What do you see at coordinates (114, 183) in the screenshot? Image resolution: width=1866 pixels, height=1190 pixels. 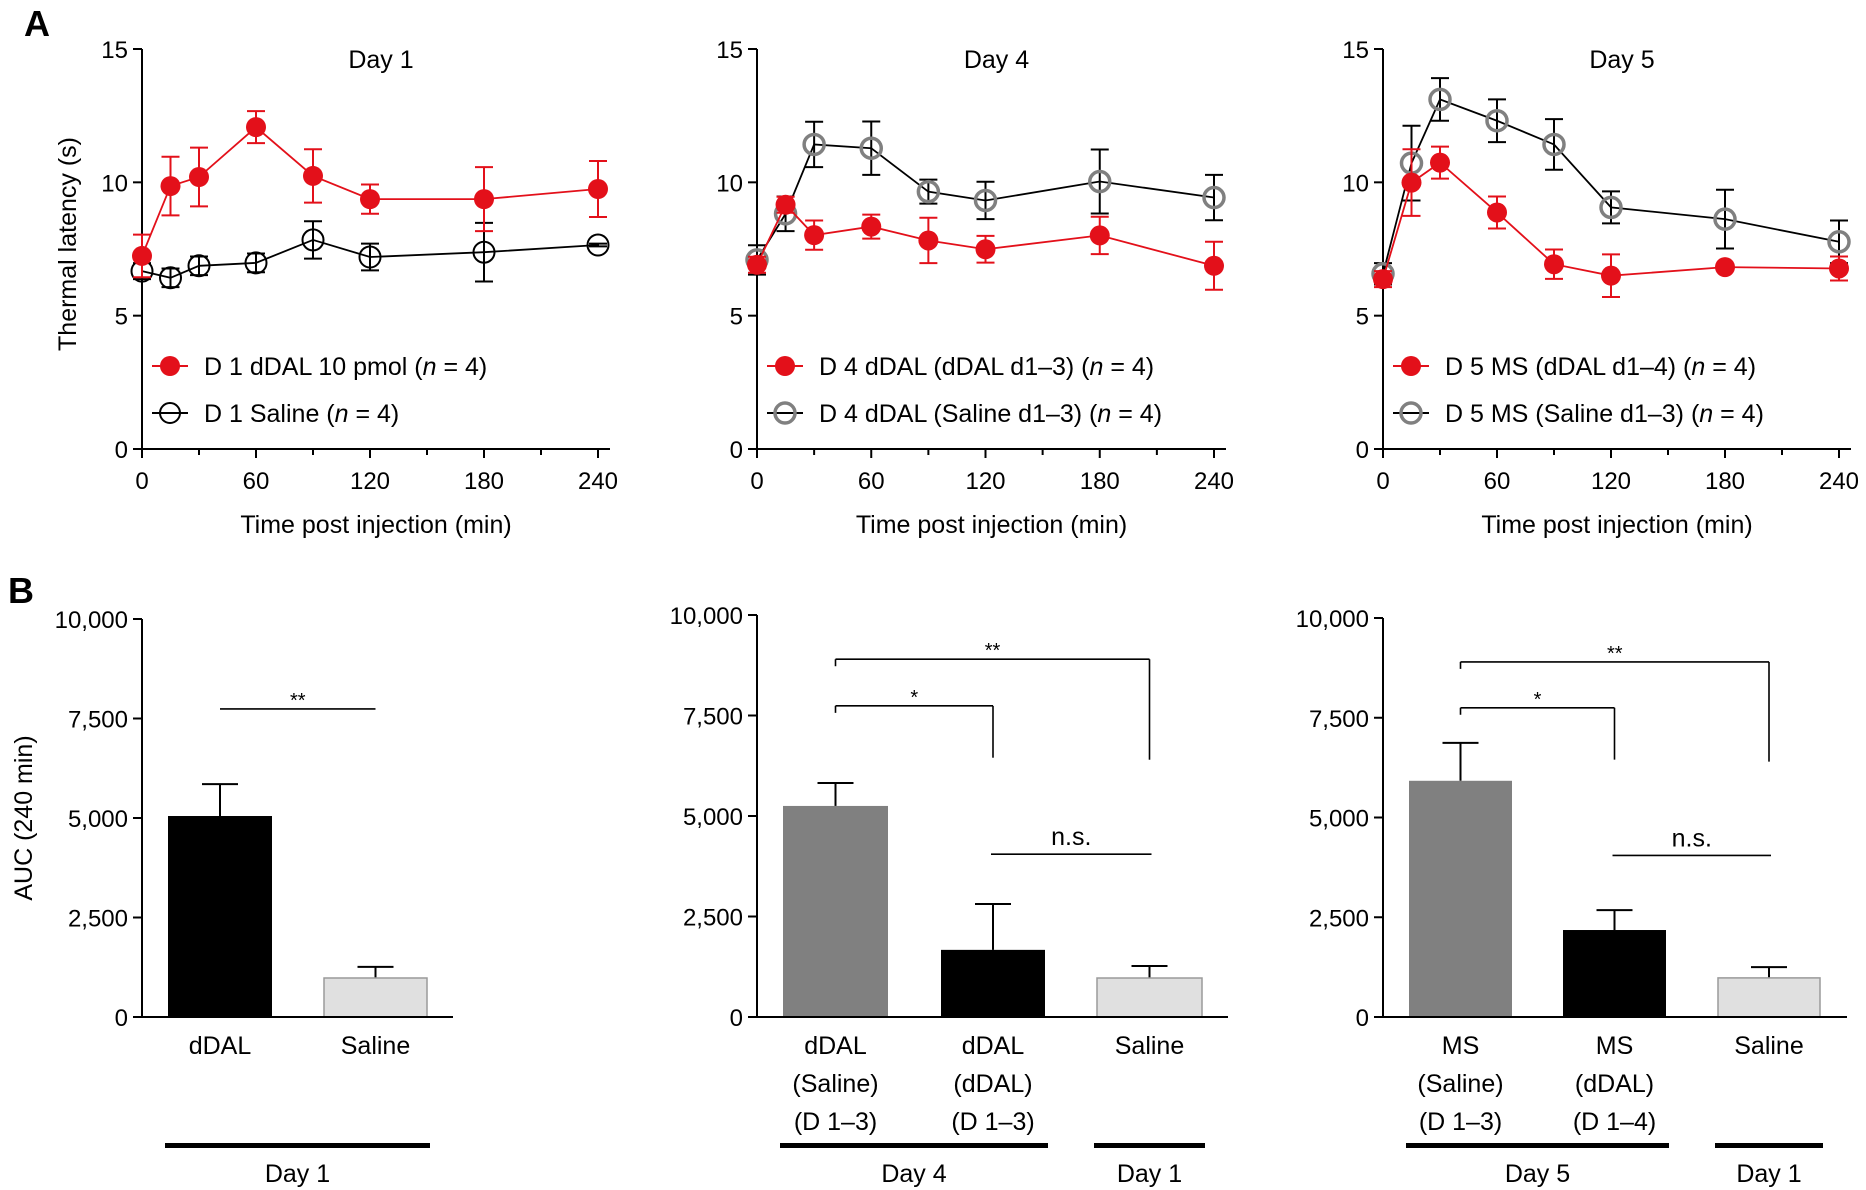 I see `y-tick-label: 10` at bounding box center [114, 183].